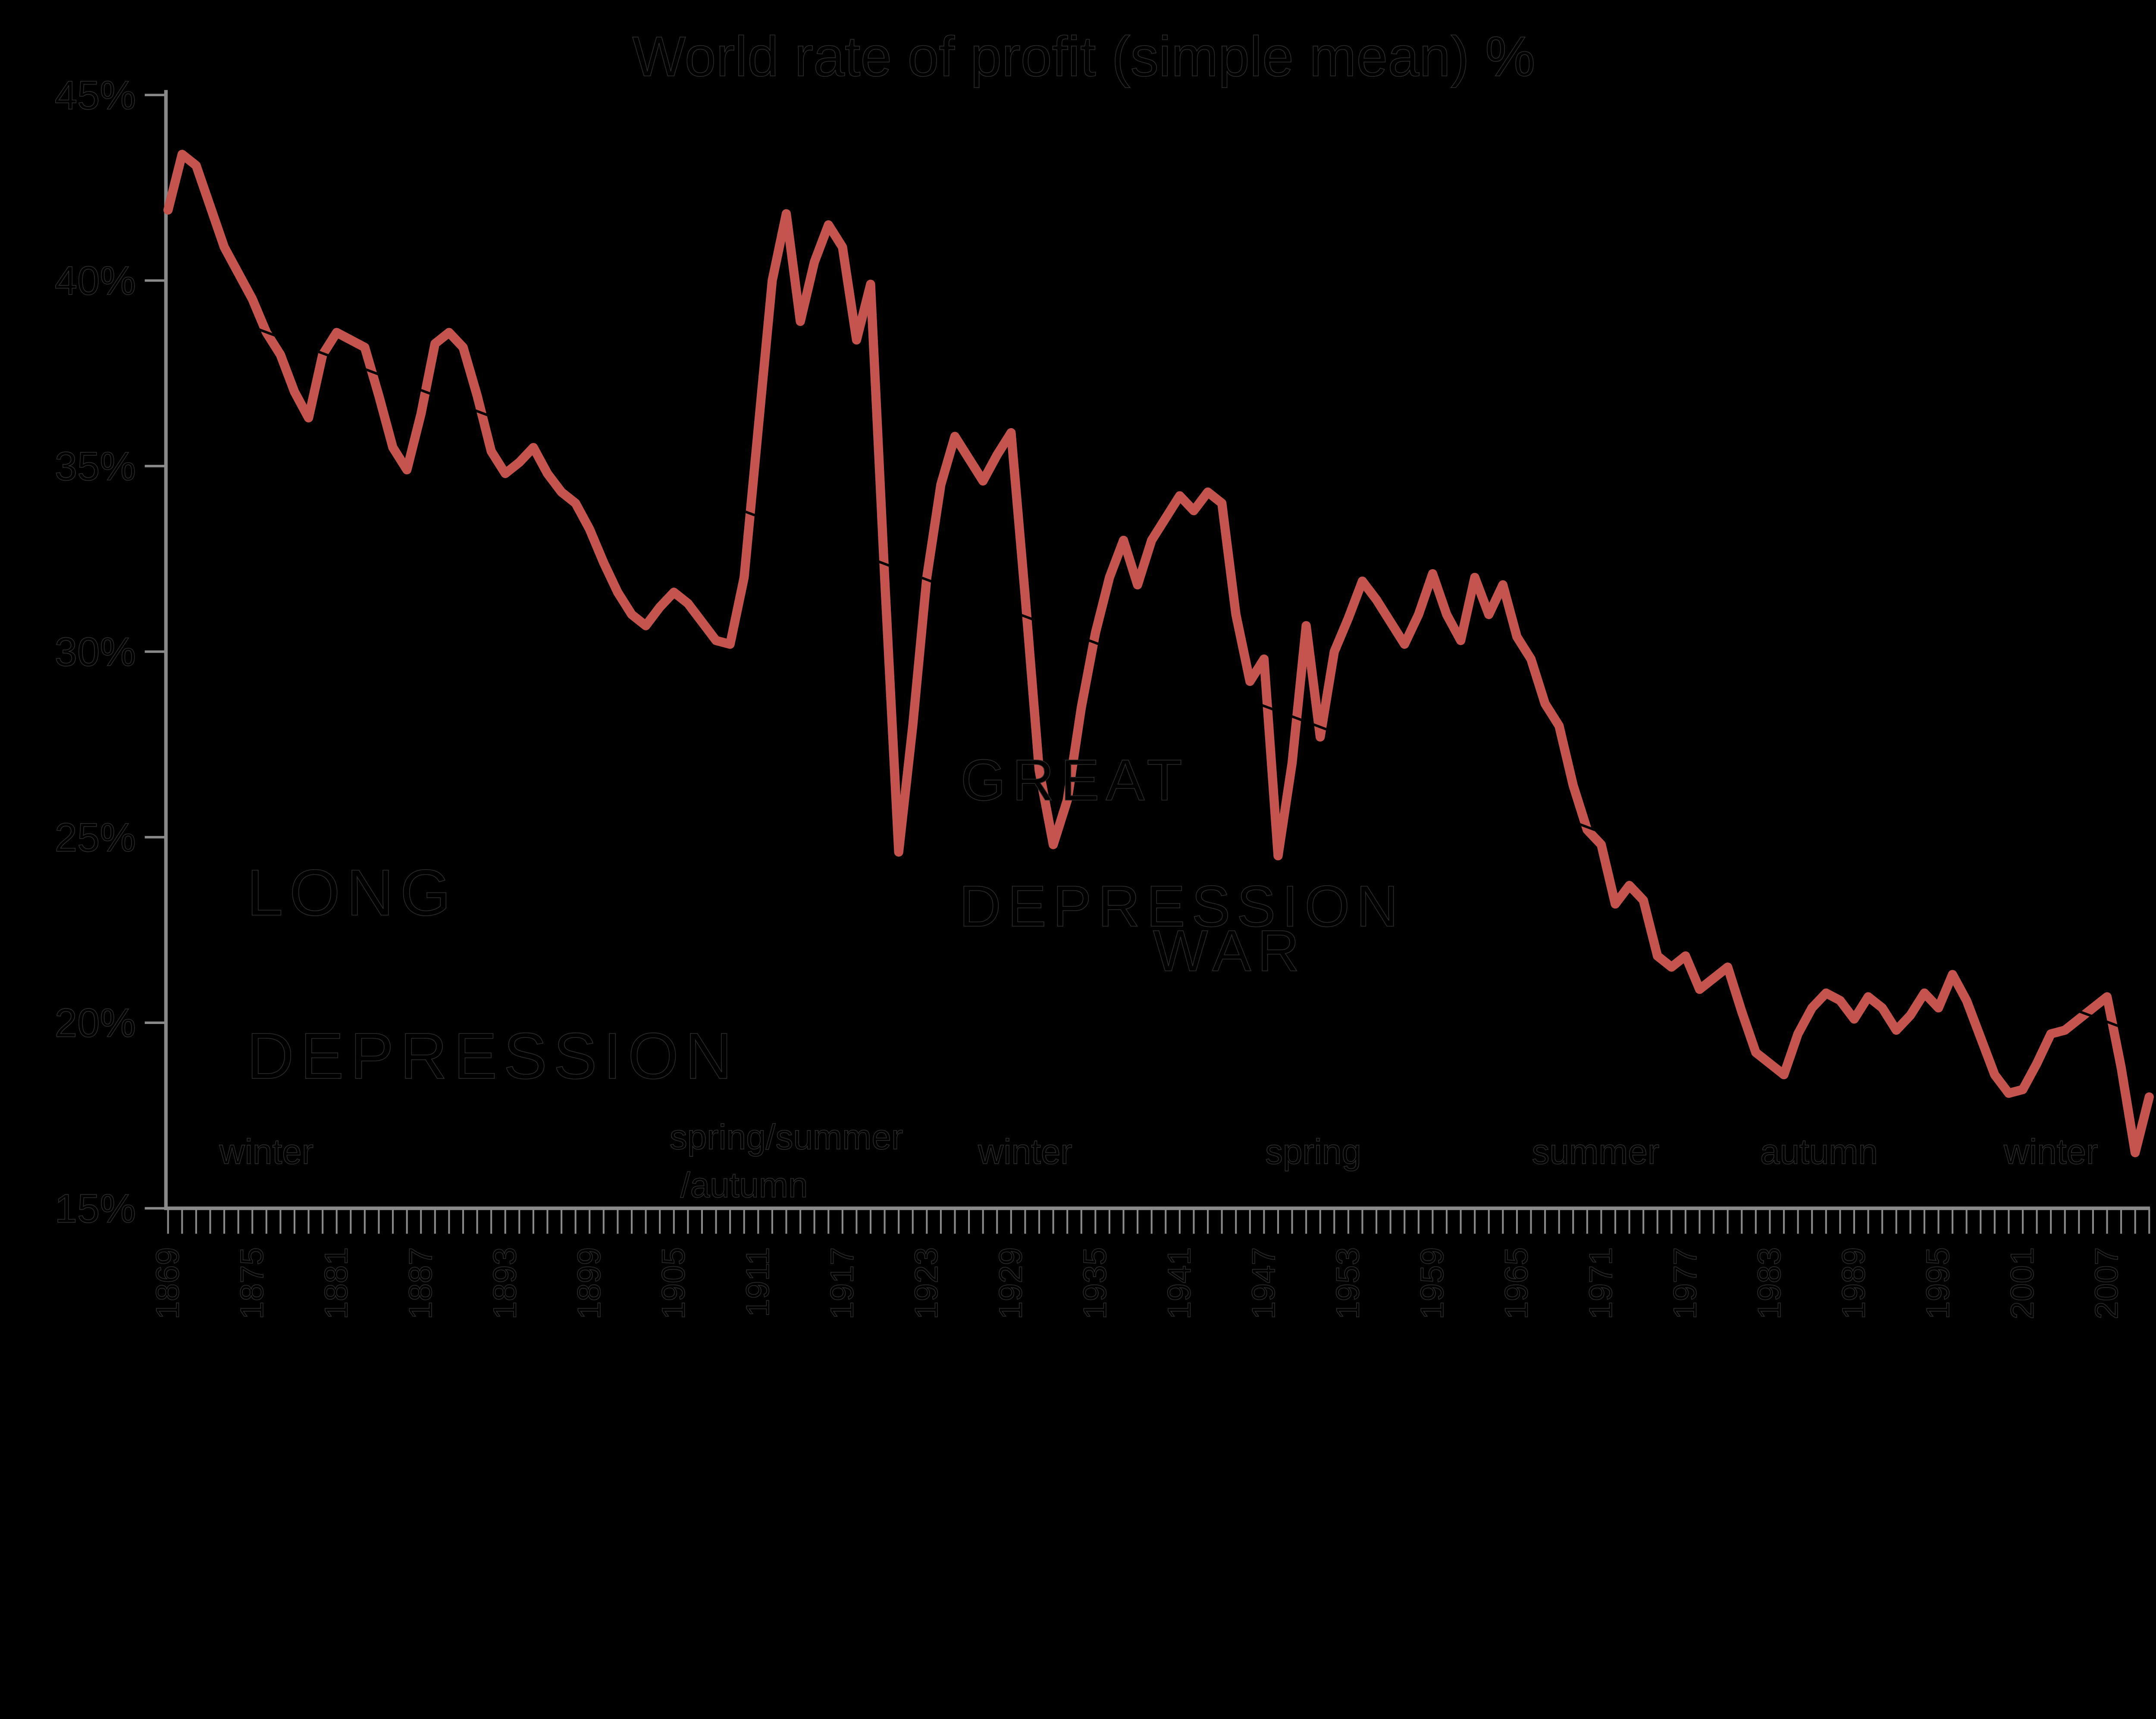 The image size is (2156, 1719). I want to click on x-tick-label: 1887, so click(420, 1283).